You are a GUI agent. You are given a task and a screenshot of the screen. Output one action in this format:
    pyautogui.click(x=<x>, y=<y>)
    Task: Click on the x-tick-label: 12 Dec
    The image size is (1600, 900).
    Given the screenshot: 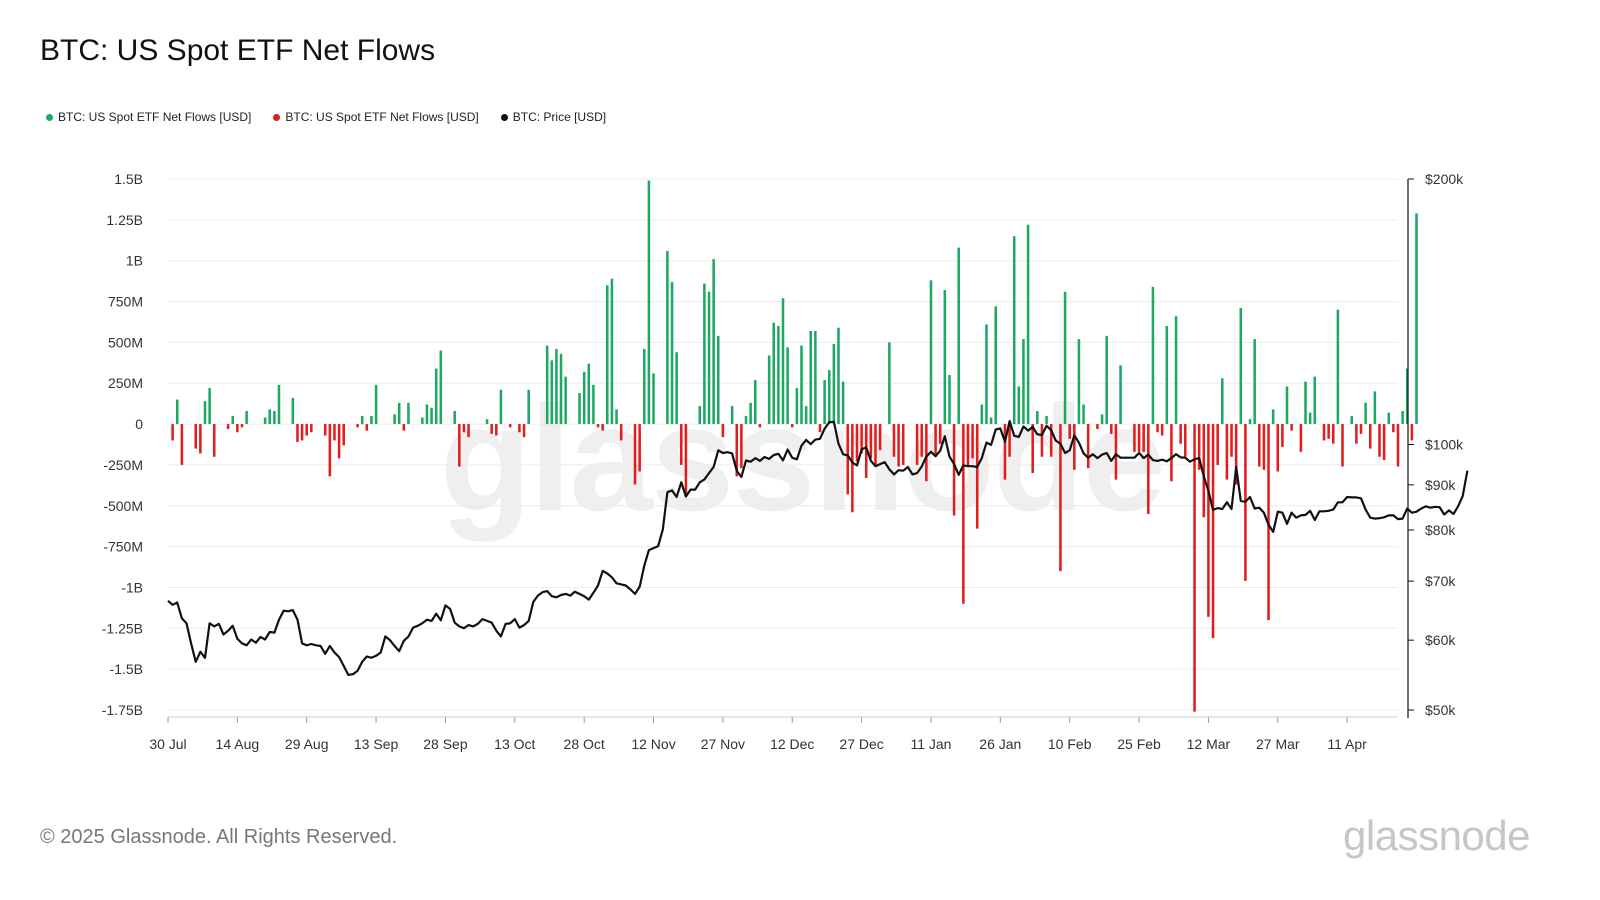 What is the action you would take?
    pyautogui.click(x=792, y=744)
    